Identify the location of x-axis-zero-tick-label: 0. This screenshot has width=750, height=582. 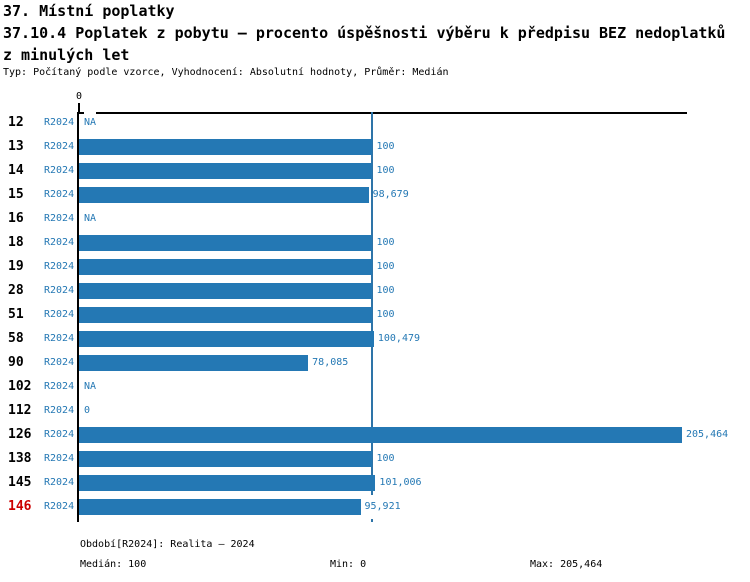
(79, 96).